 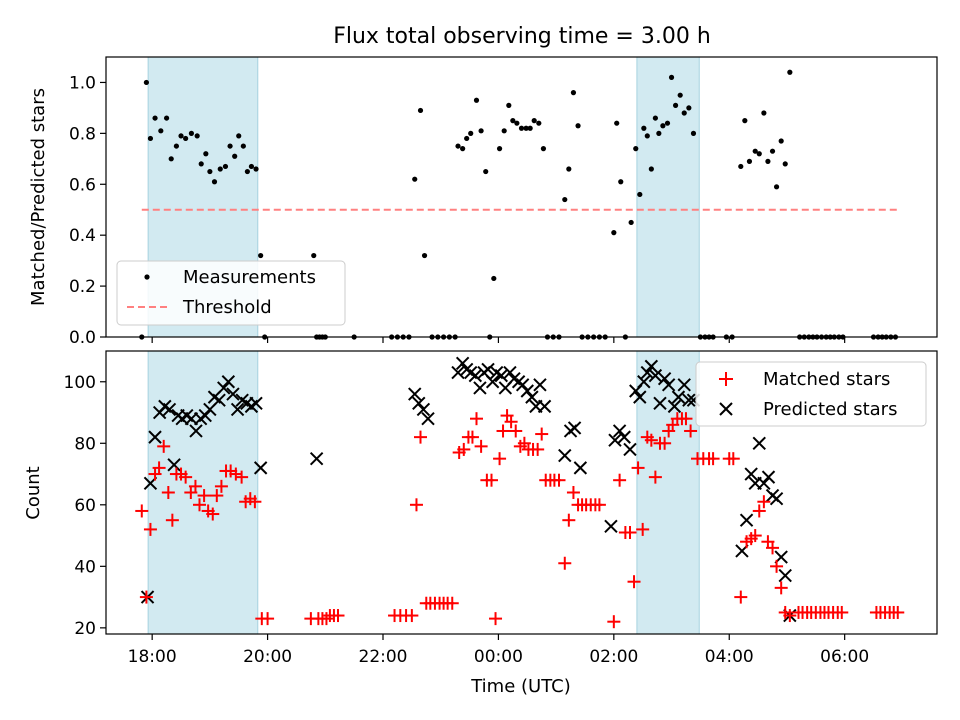 What do you see at coordinates (82, 134) in the screenshot?
I see `y-tick-label: 0.8` at bounding box center [82, 134].